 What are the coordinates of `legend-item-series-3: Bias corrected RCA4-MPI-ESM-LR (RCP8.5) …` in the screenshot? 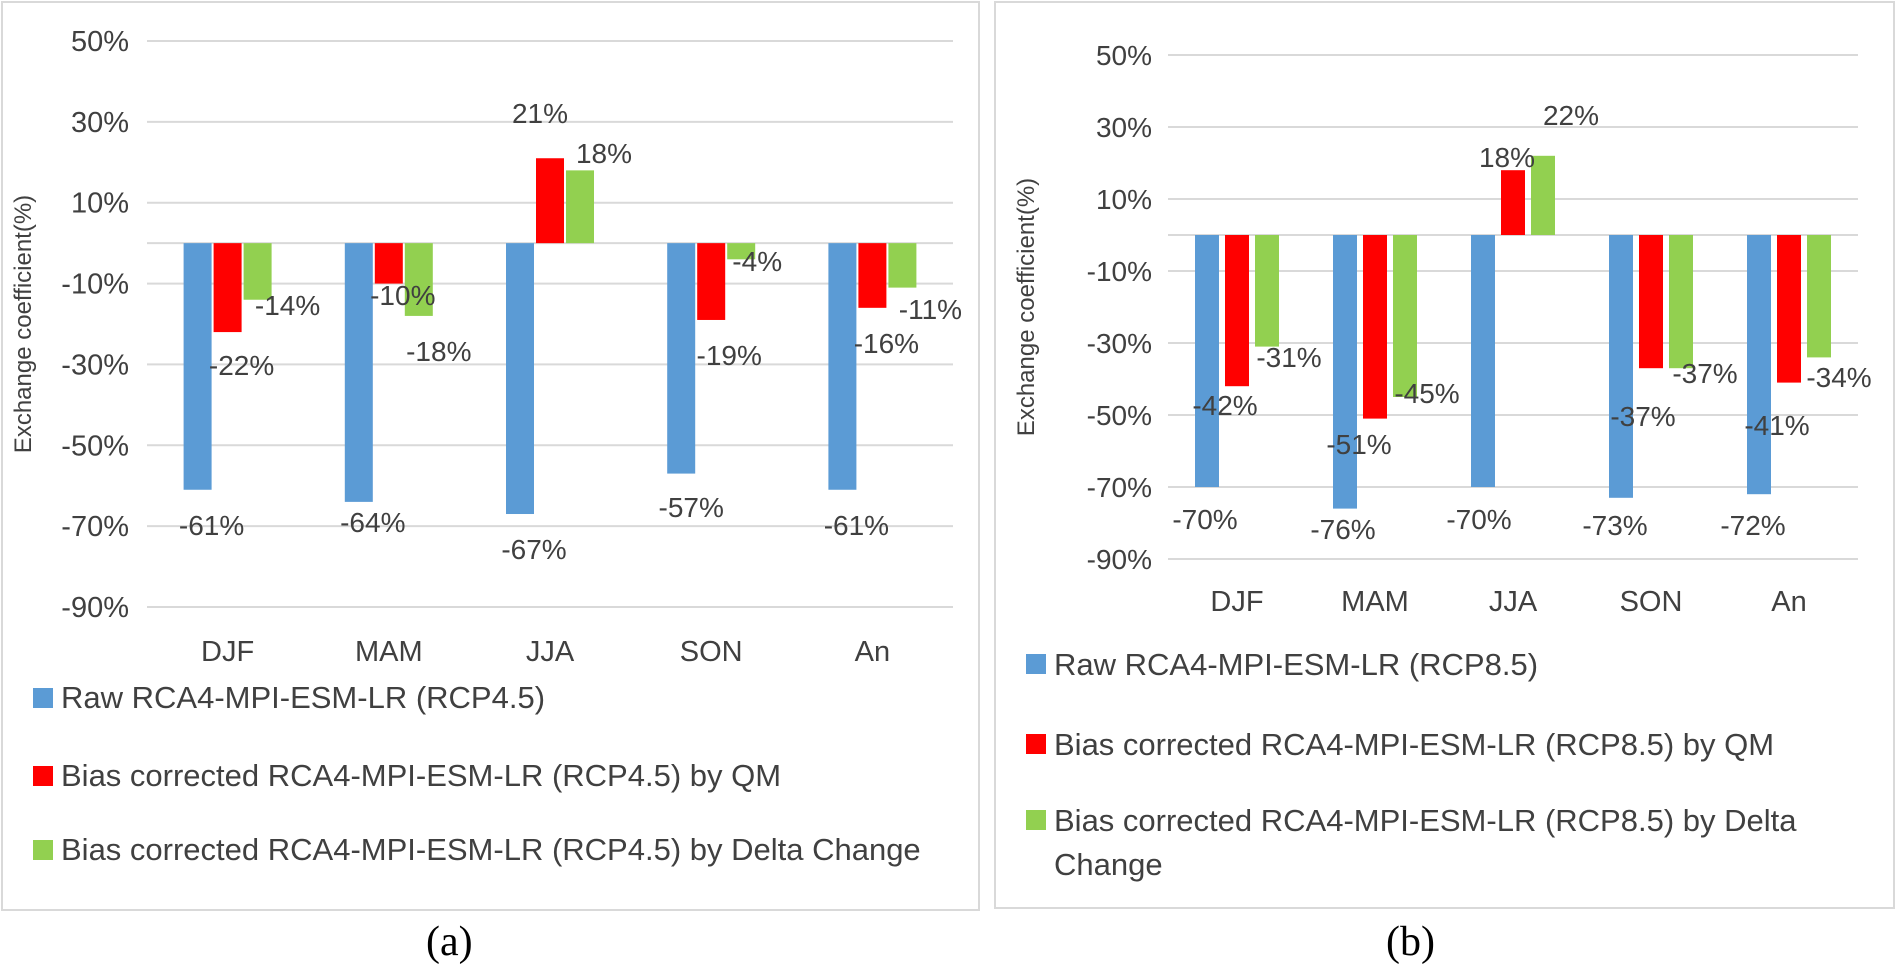 It's located at (1451, 843).